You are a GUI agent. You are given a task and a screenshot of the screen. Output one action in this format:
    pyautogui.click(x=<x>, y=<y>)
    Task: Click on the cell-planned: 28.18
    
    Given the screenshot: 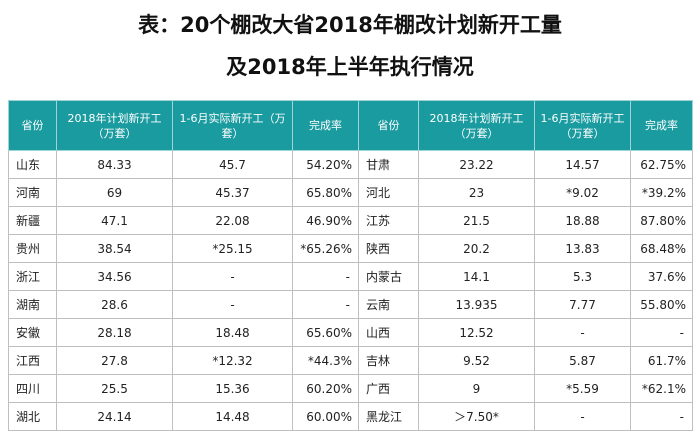 What is the action you would take?
    pyautogui.click(x=114, y=332)
    